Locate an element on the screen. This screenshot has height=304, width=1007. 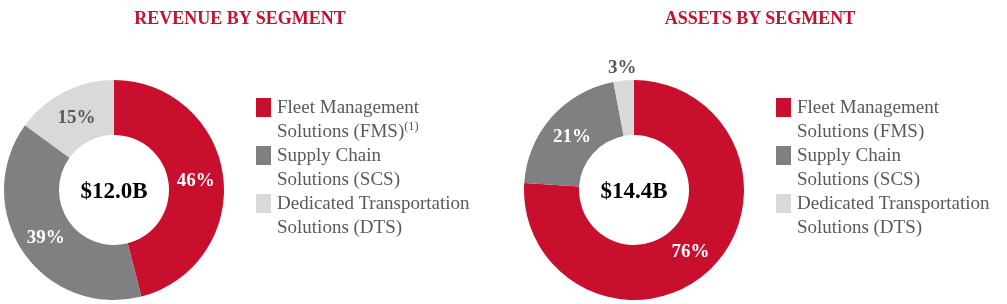
chart-title: REVENUE BY SEGMENT is located at coordinates (240, 18).